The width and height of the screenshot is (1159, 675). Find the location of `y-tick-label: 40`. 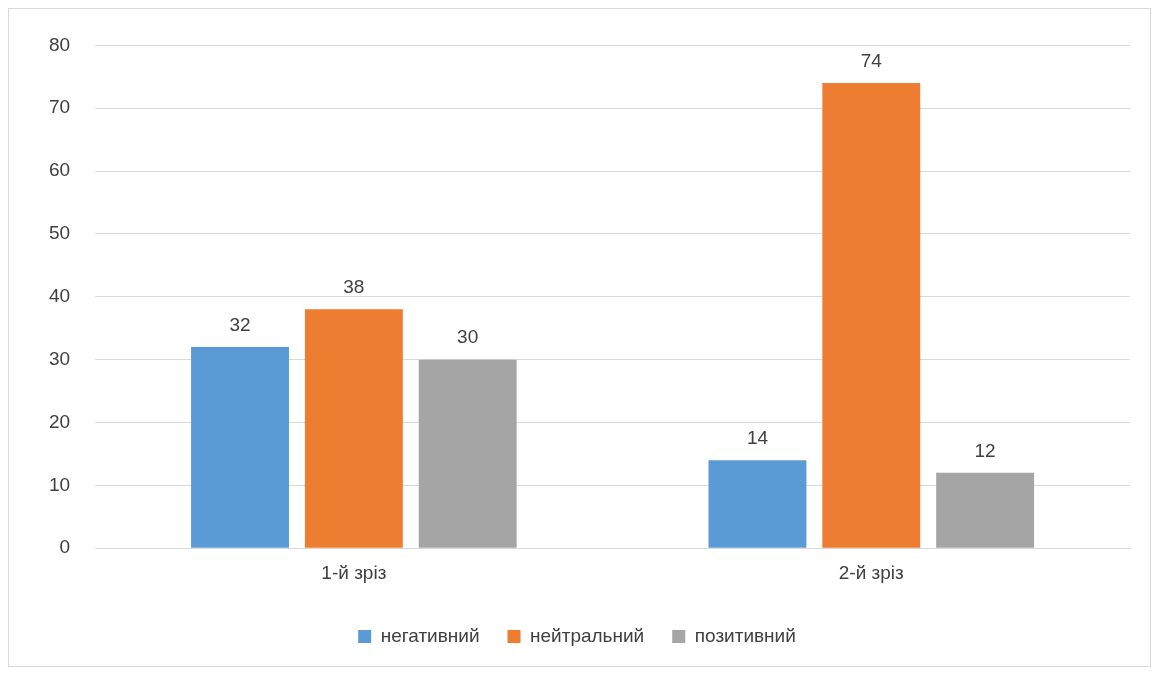

y-tick-label: 40 is located at coordinates (59, 296).